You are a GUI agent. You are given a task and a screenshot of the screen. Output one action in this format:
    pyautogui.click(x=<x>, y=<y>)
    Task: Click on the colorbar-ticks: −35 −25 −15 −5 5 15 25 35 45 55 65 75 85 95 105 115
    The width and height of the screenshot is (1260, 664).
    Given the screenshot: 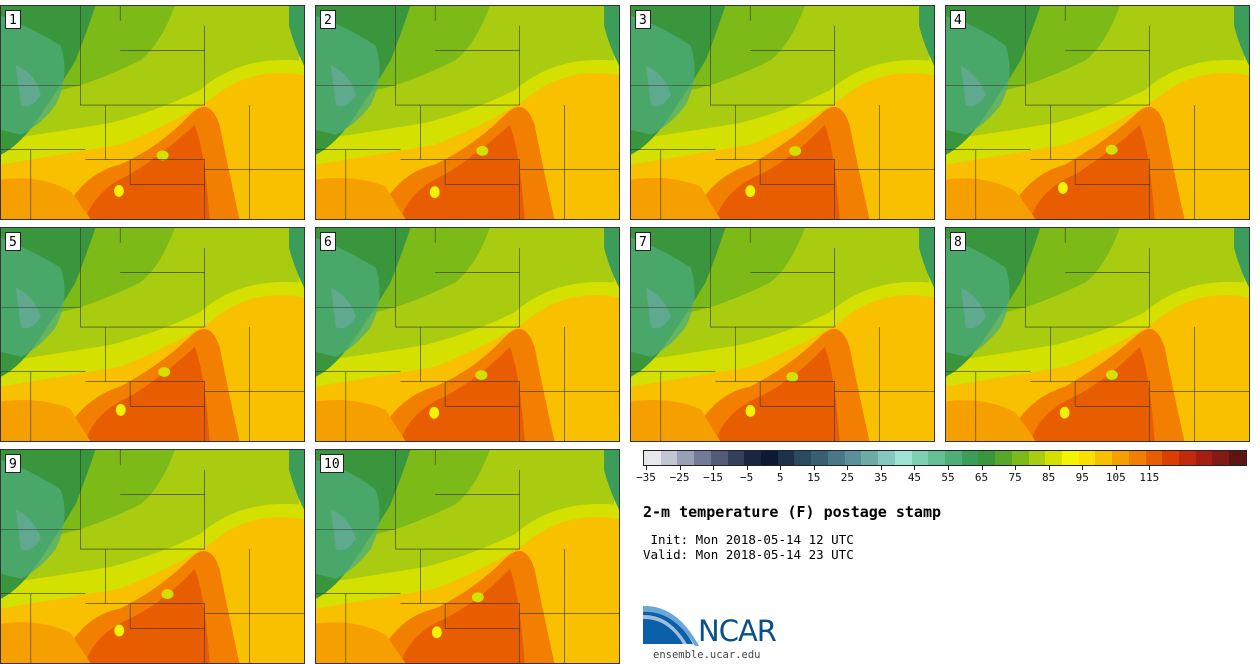 What is the action you would take?
    pyautogui.click(x=941, y=476)
    